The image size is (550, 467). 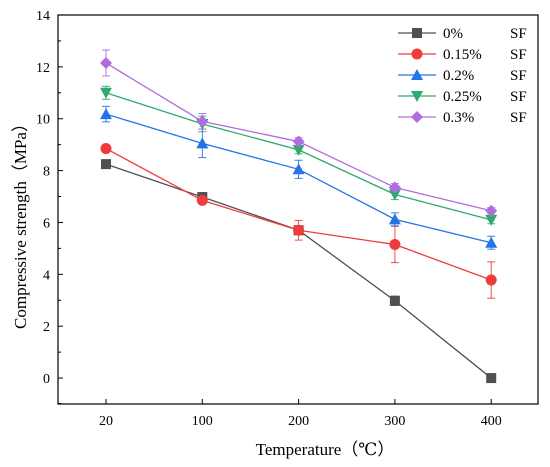 I want to click on x-tick-label: 200, so click(x=298, y=421).